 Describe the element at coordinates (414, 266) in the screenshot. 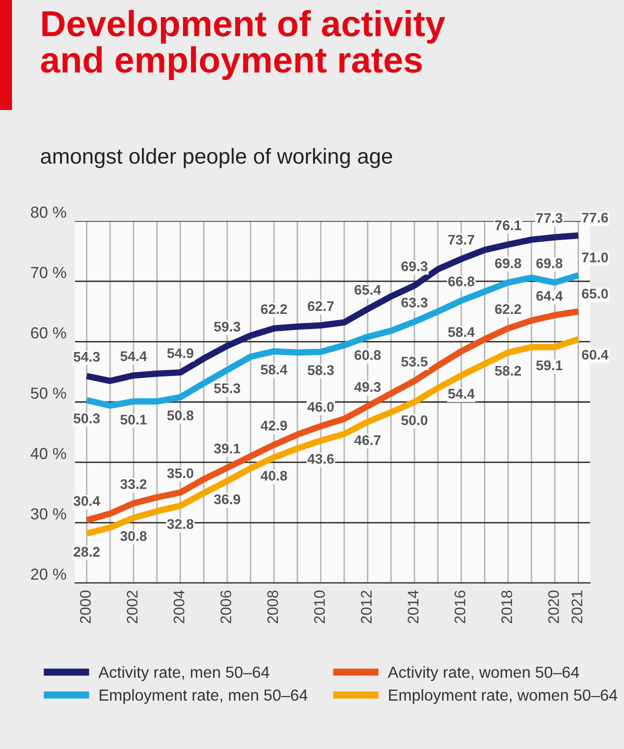

I see `data-label: 69.3` at that location.